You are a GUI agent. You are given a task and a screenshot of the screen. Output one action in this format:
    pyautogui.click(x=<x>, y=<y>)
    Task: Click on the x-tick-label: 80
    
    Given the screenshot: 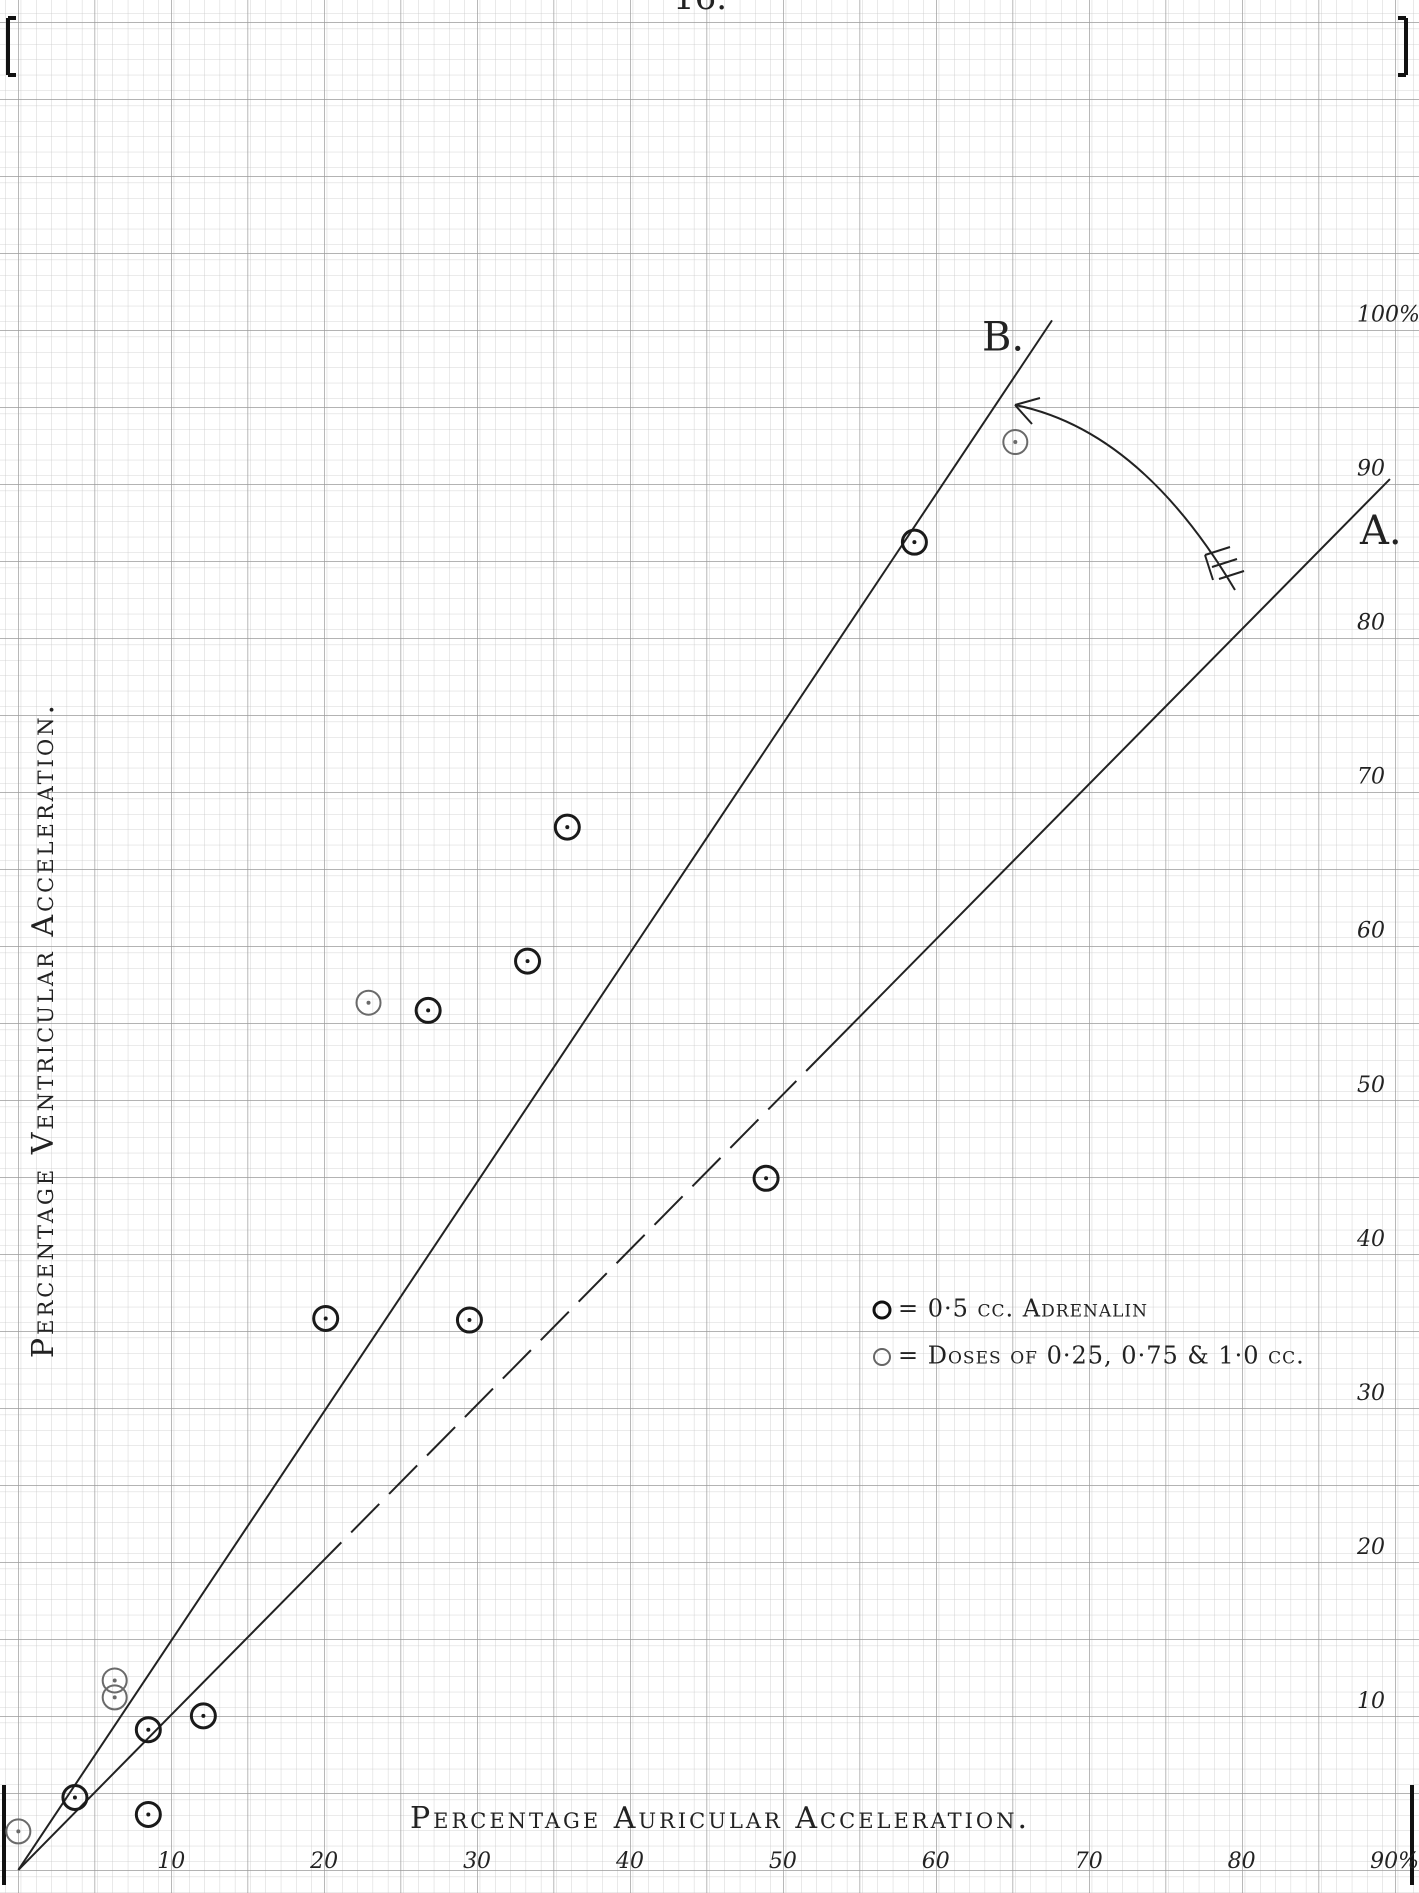 What is the action you would take?
    pyautogui.click(x=1242, y=1861)
    